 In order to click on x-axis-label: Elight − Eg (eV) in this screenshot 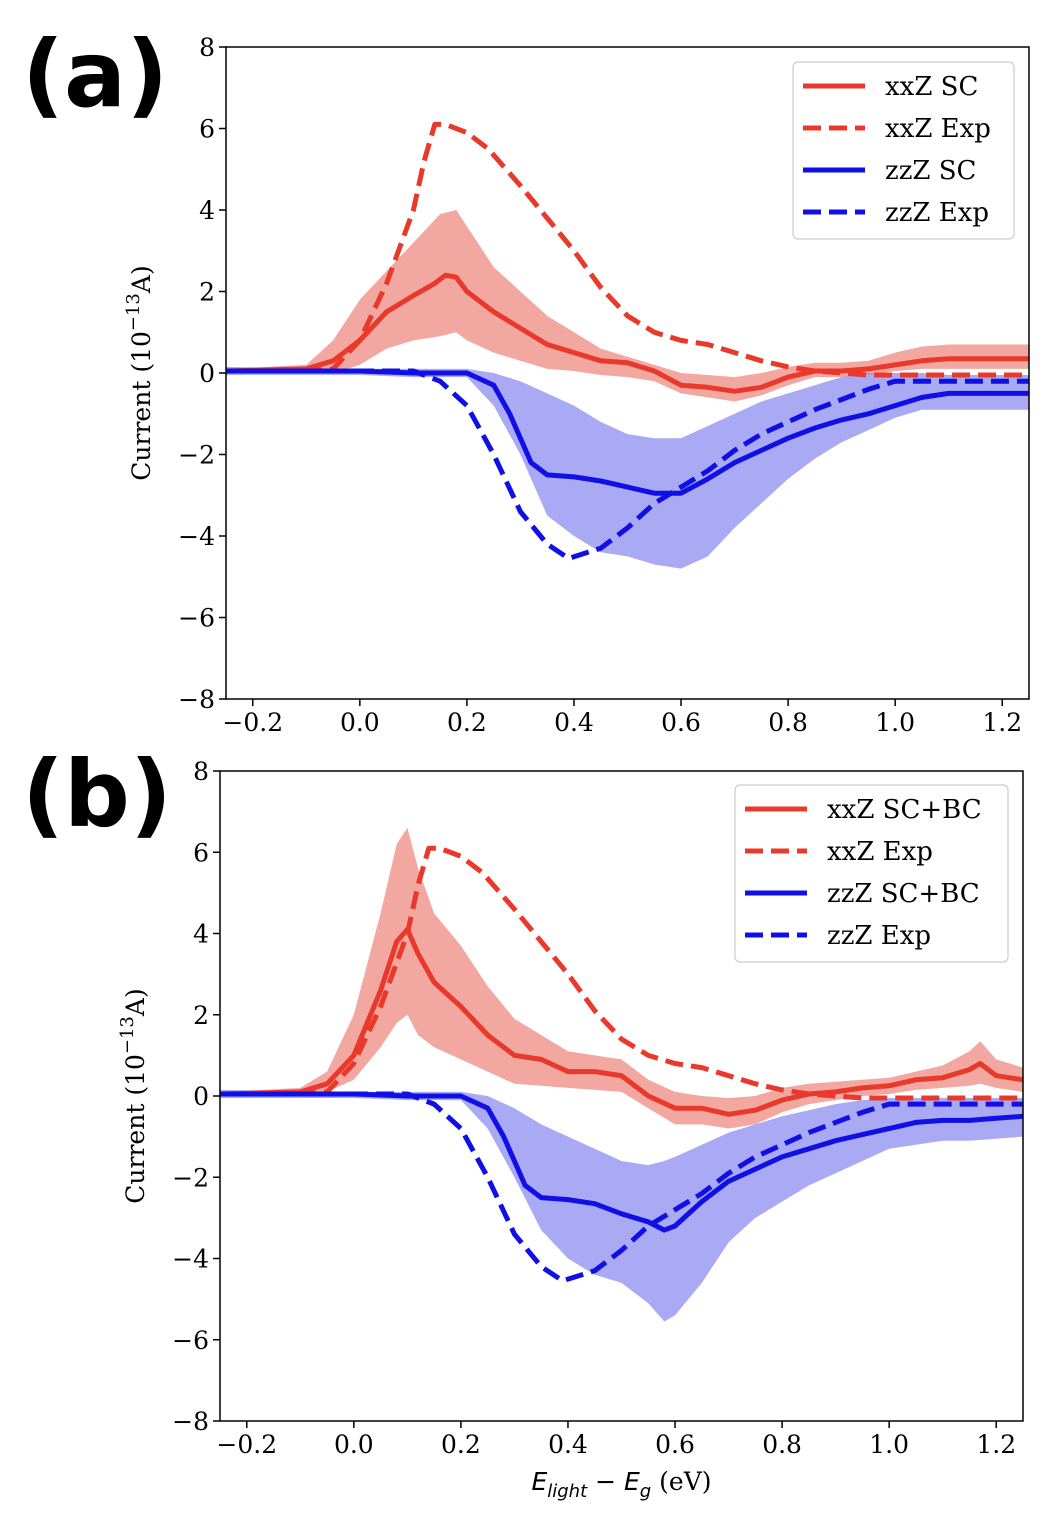, I will do `click(621, 1484)`.